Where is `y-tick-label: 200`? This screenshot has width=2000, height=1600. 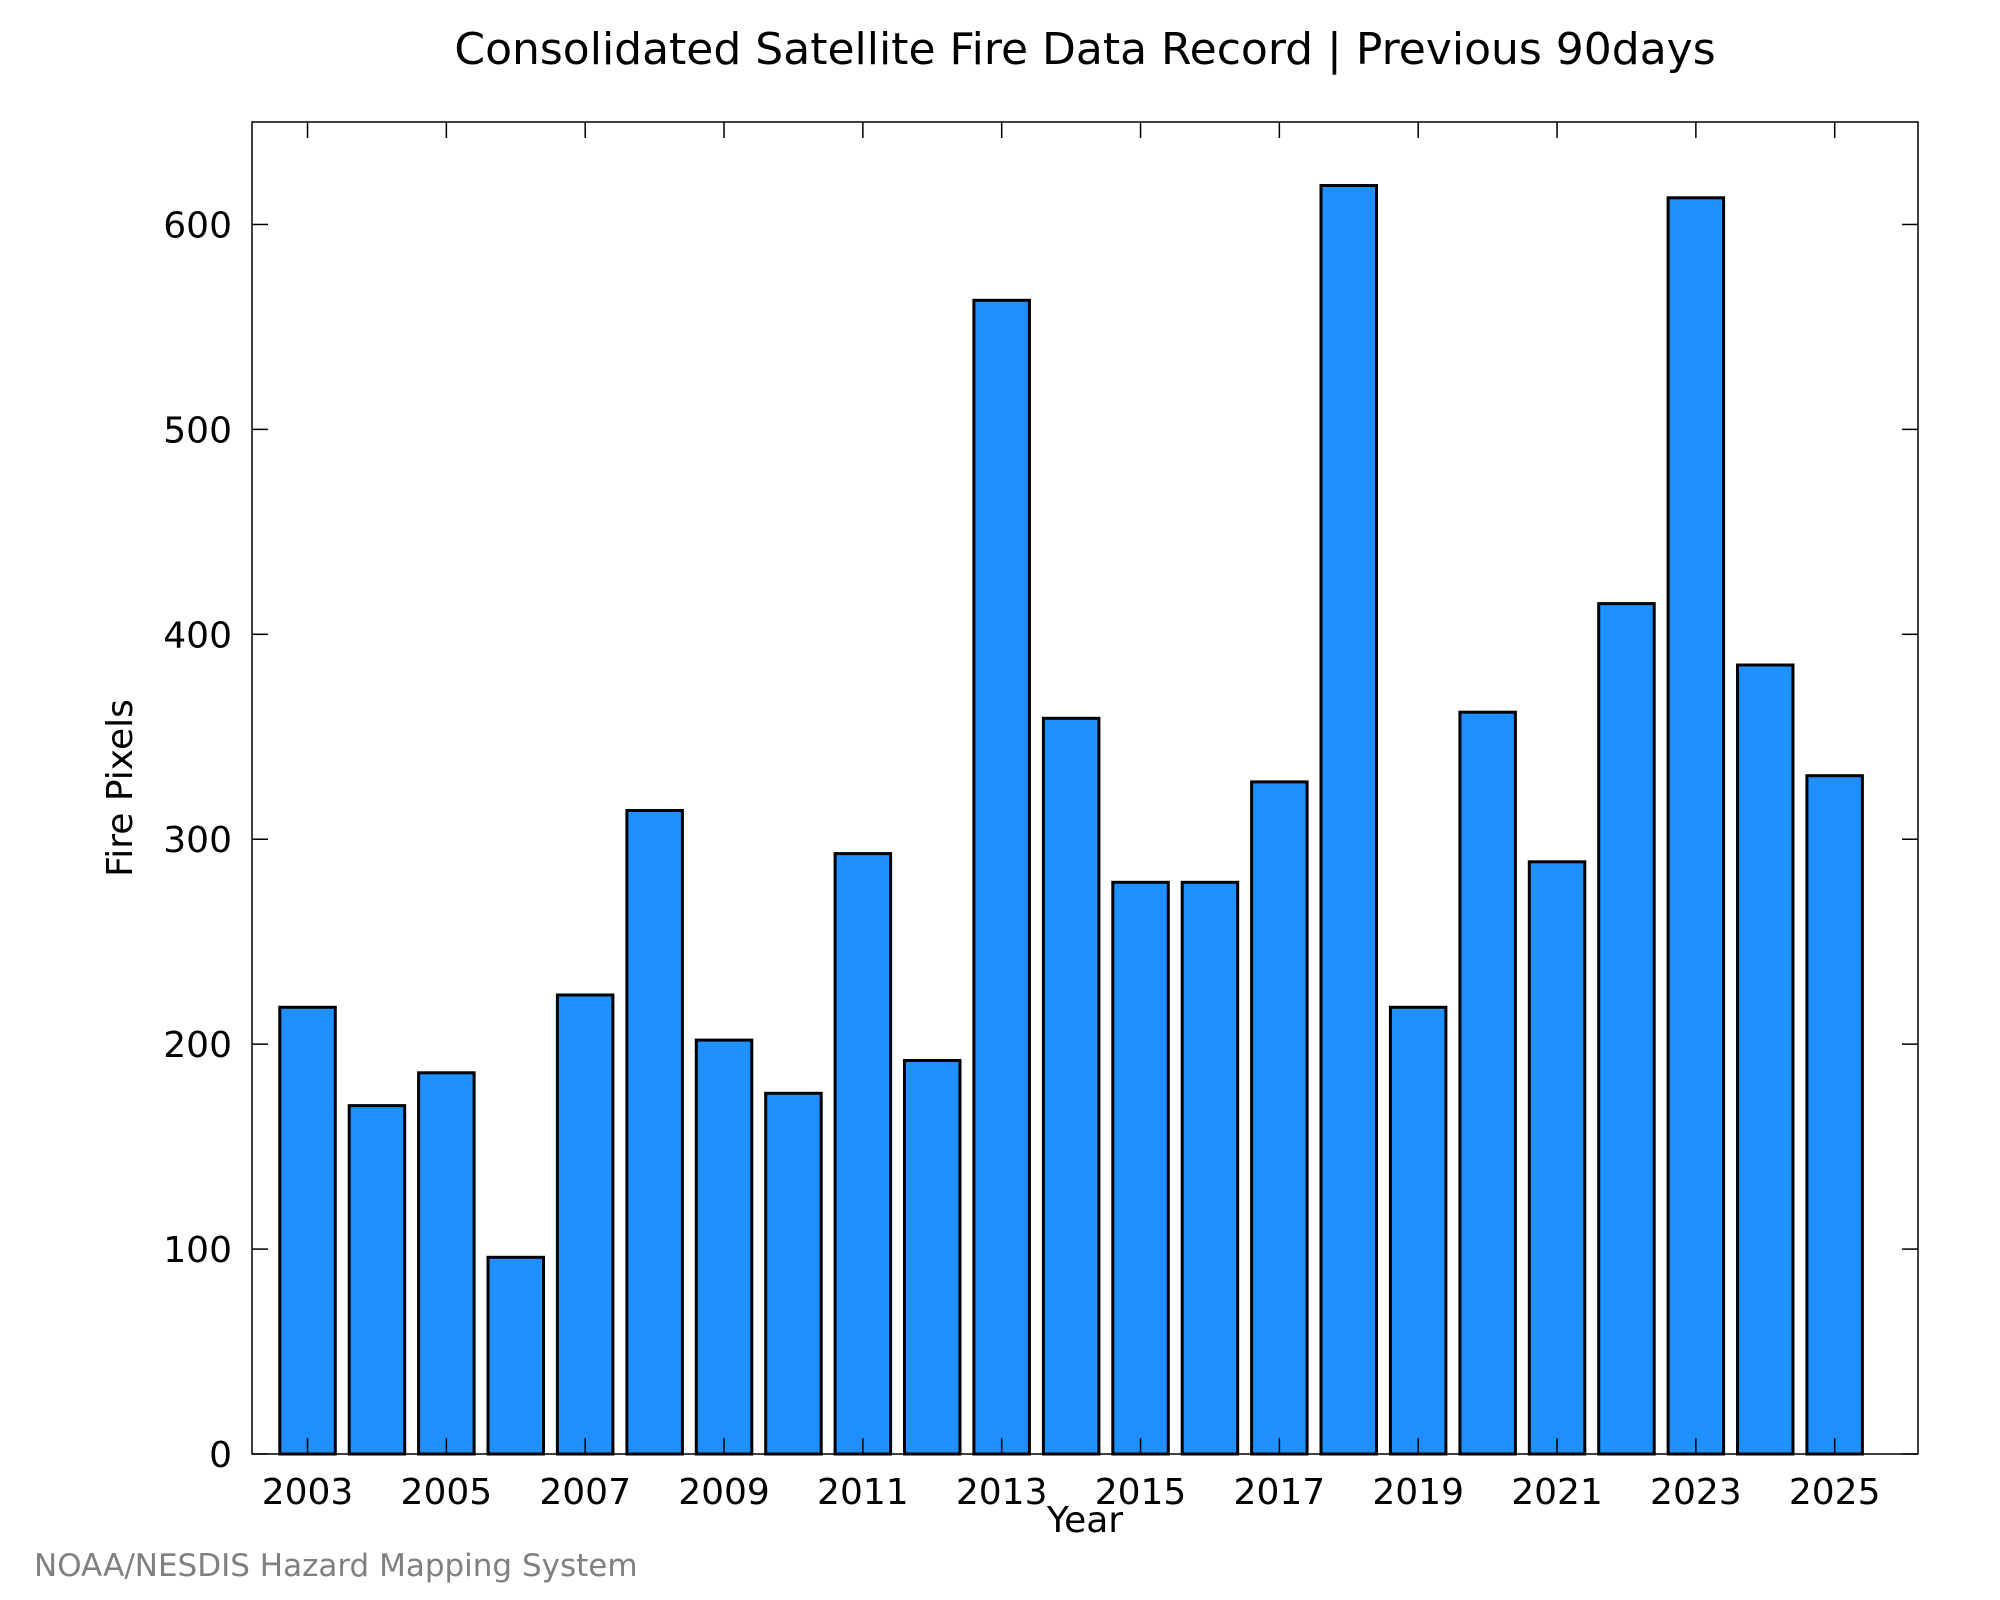 y-tick-label: 200 is located at coordinates (197, 1045).